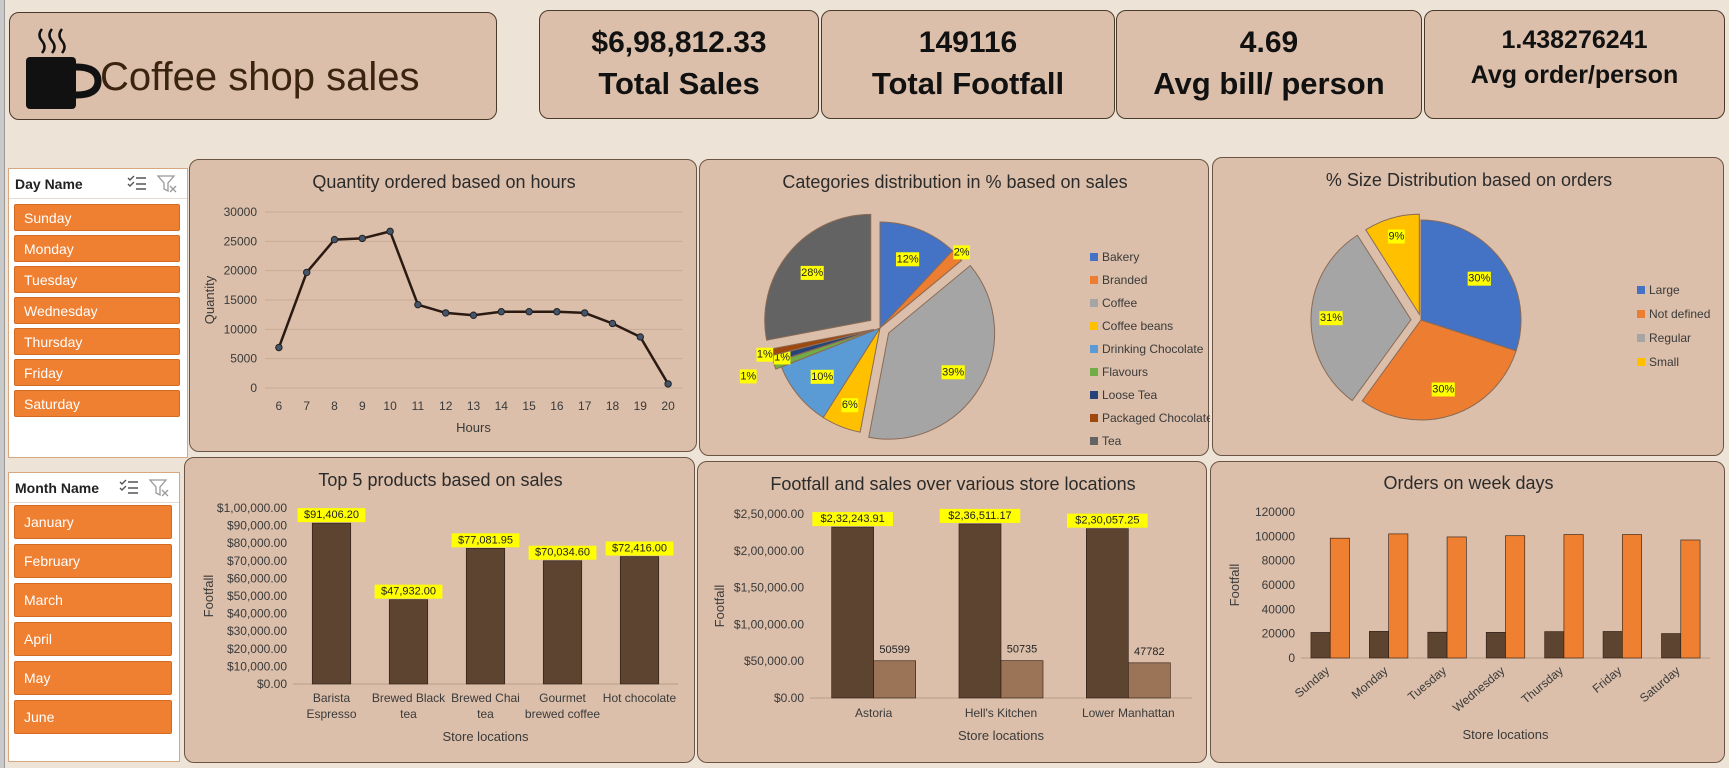  What do you see at coordinates (93, 717) in the screenshot?
I see `slicer-item-june: June` at bounding box center [93, 717].